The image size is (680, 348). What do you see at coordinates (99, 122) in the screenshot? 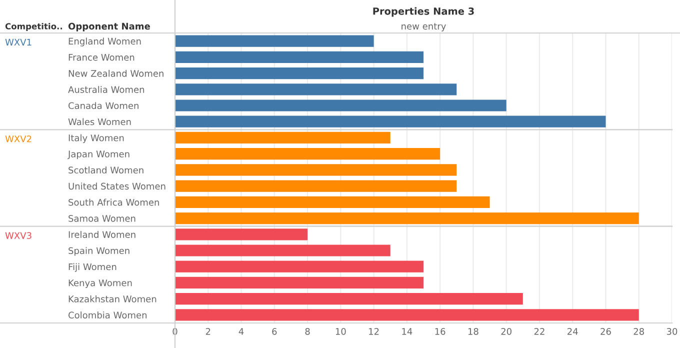
I see `y-tick-label: Wales Women` at bounding box center [99, 122].